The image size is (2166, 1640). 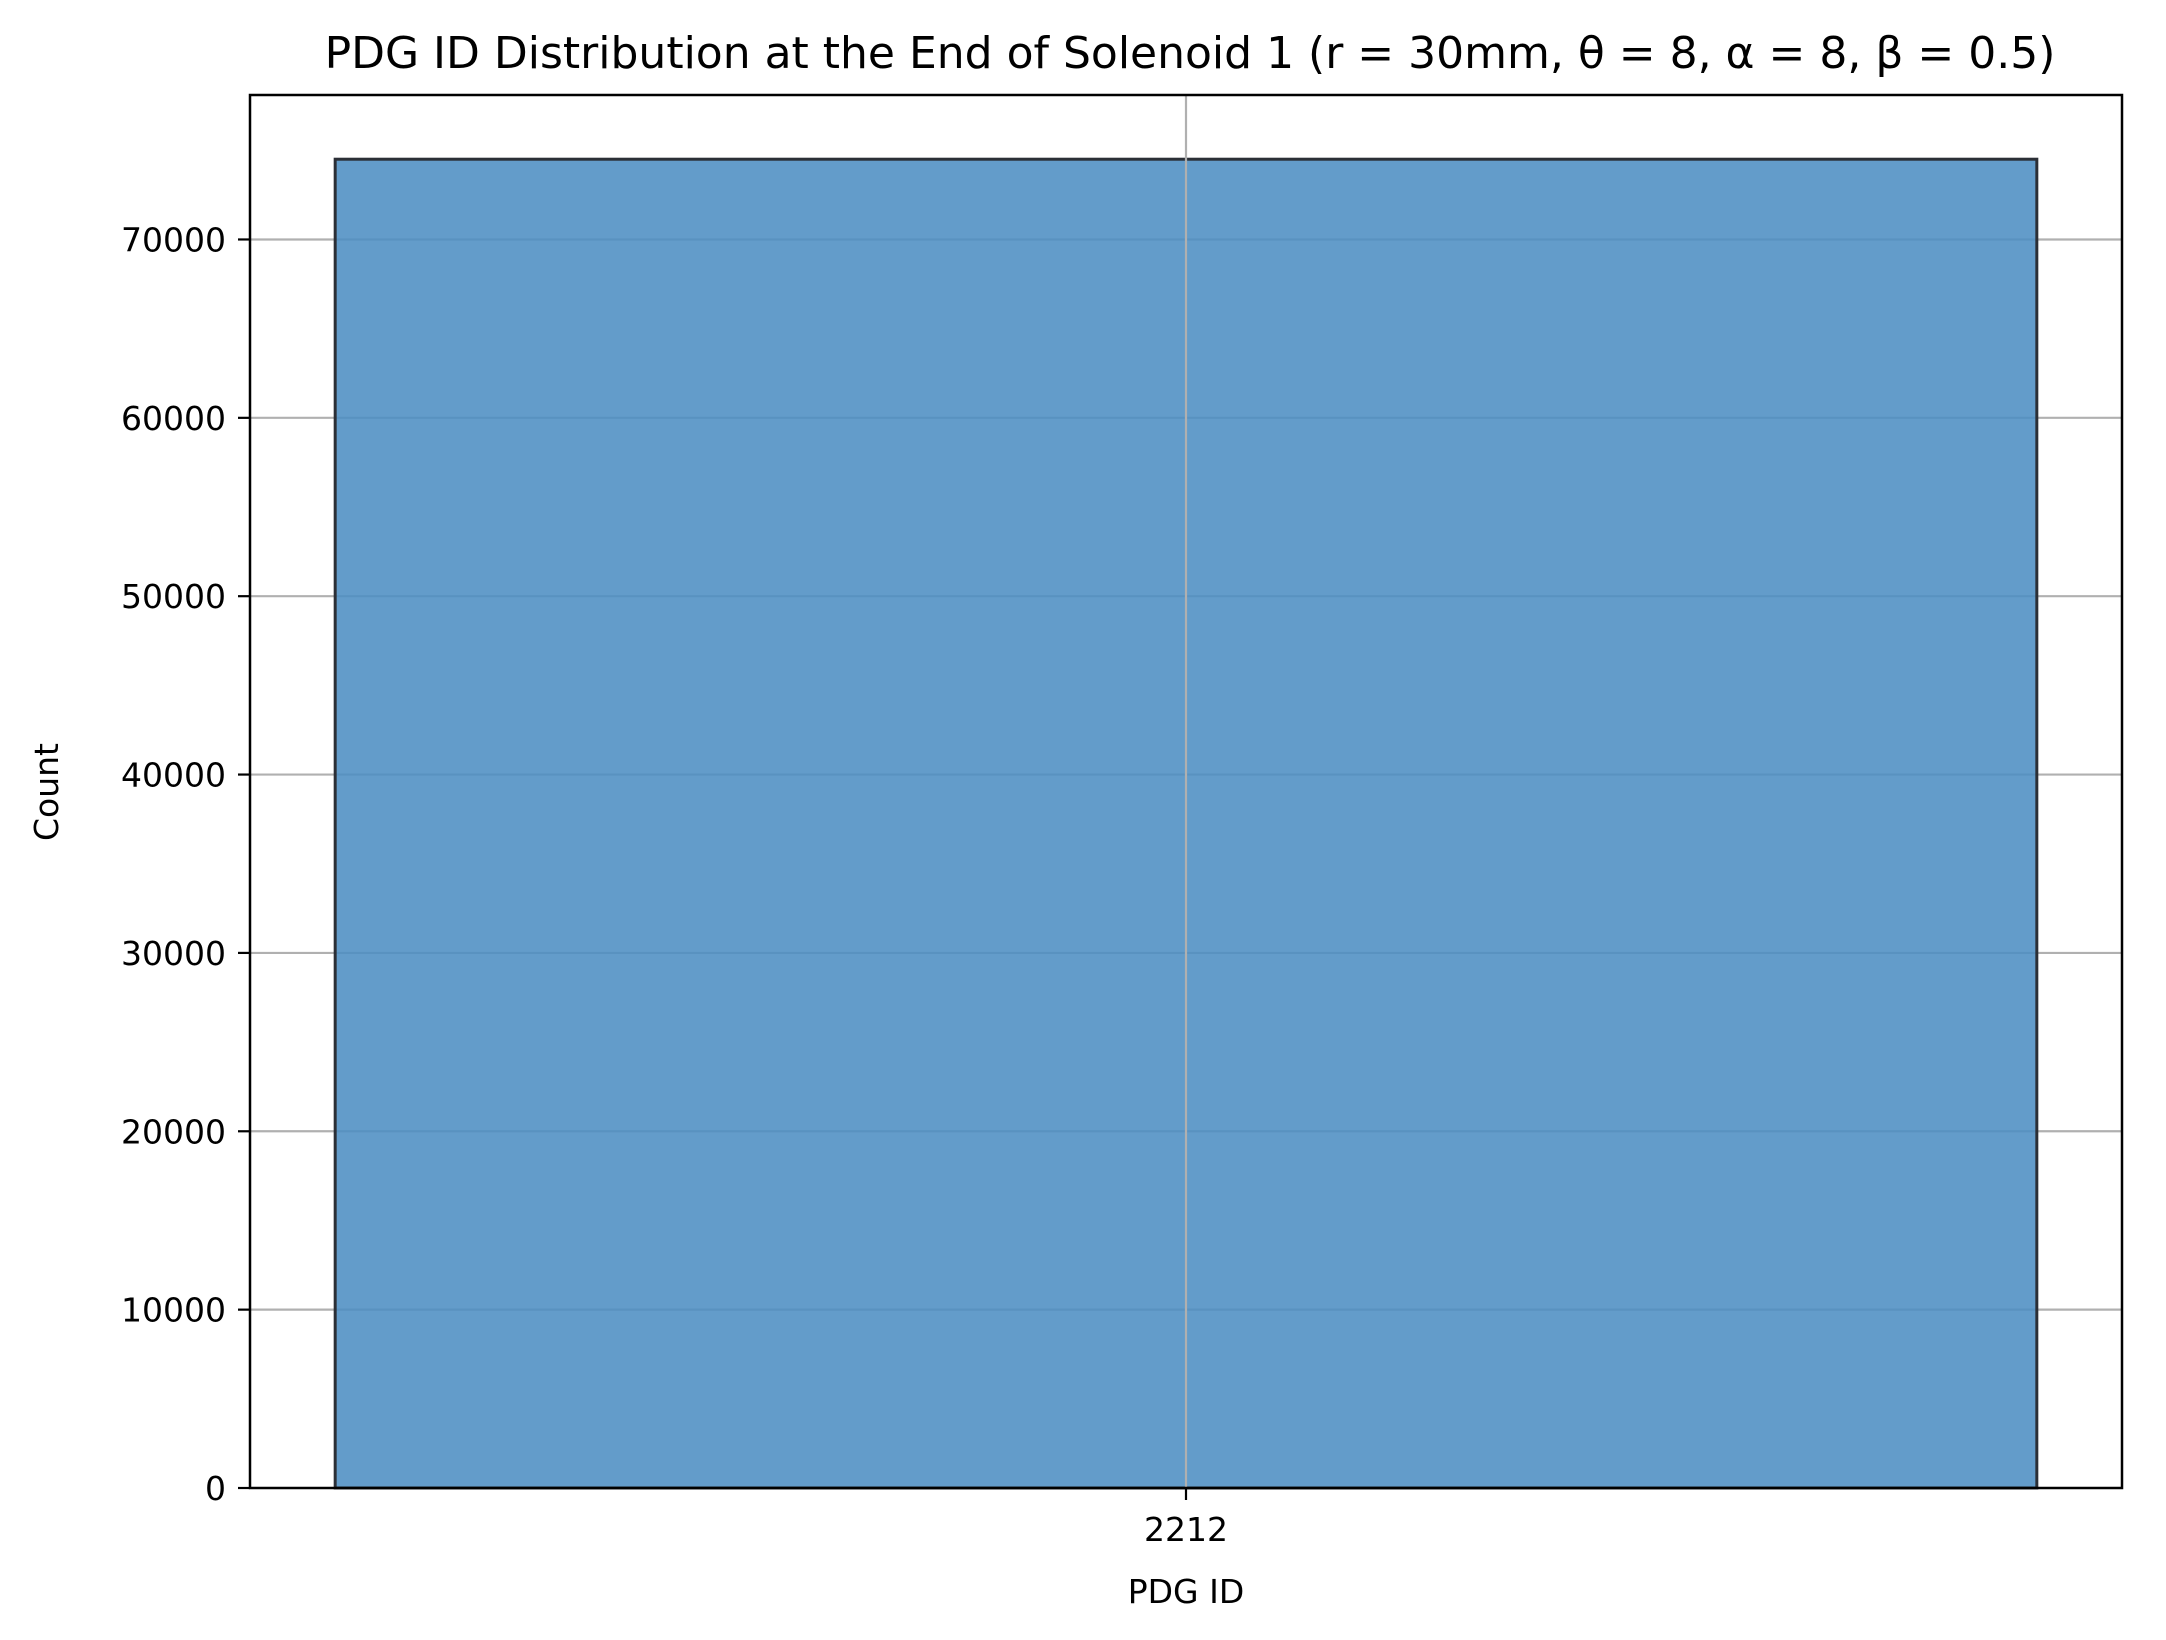 What do you see at coordinates (173, 953) in the screenshot?
I see `y-tick-label: 30000` at bounding box center [173, 953].